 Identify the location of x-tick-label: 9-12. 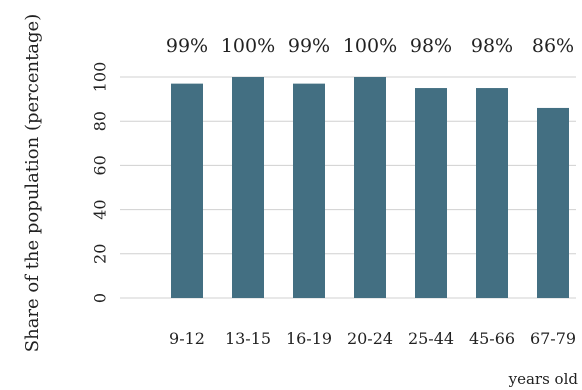
(187, 338).